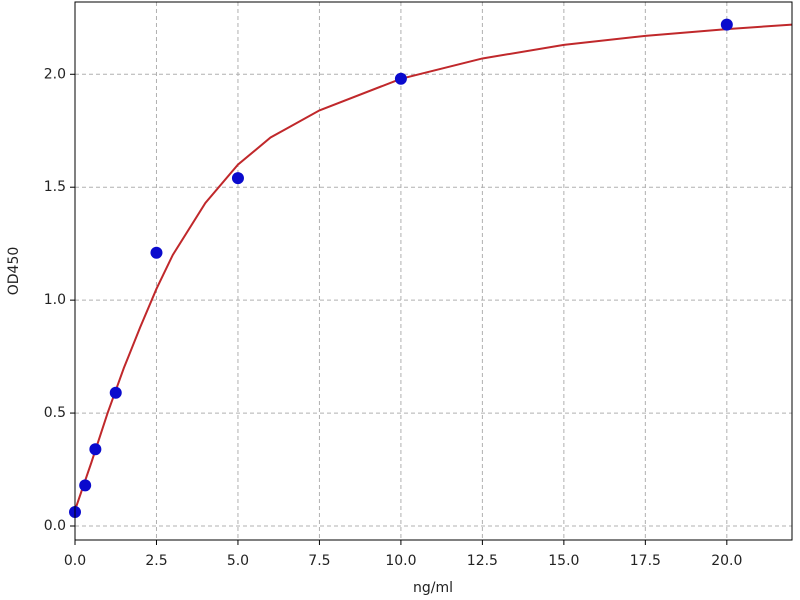 This screenshot has width=800, height=600. What do you see at coordinates (482, 561) in the screenshot?
I see `x-tick-label: 12.5` at bounding box center [482, 561].